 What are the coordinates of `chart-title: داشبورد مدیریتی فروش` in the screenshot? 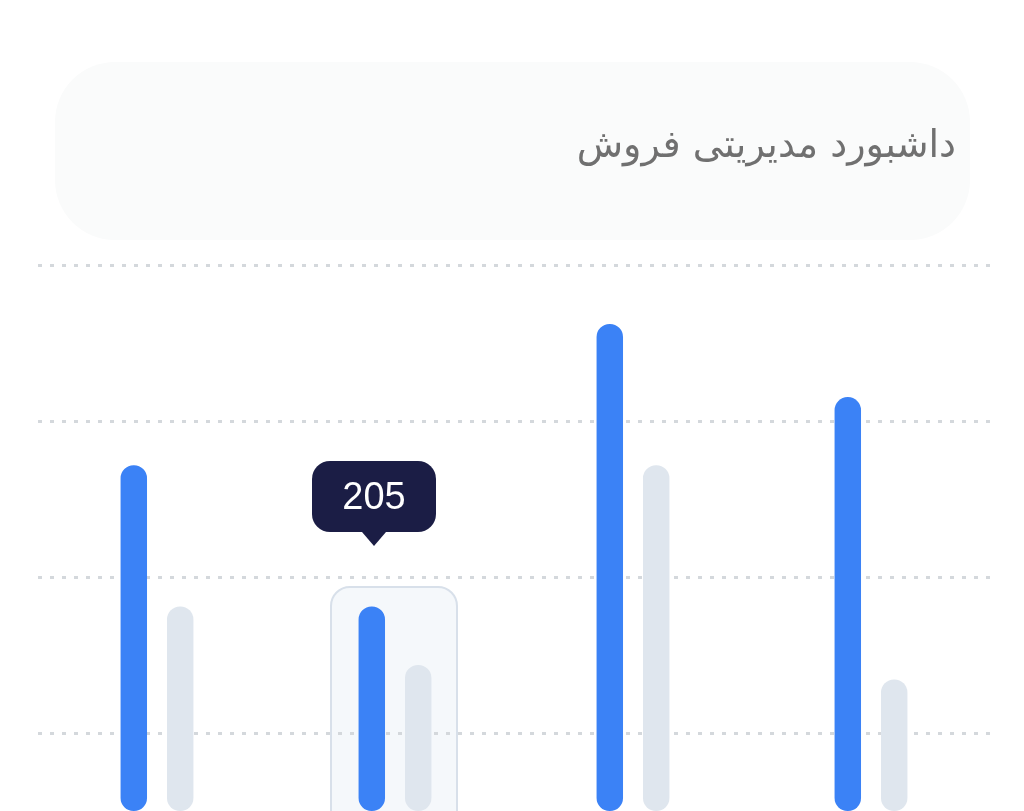 It's located at (766, 144).